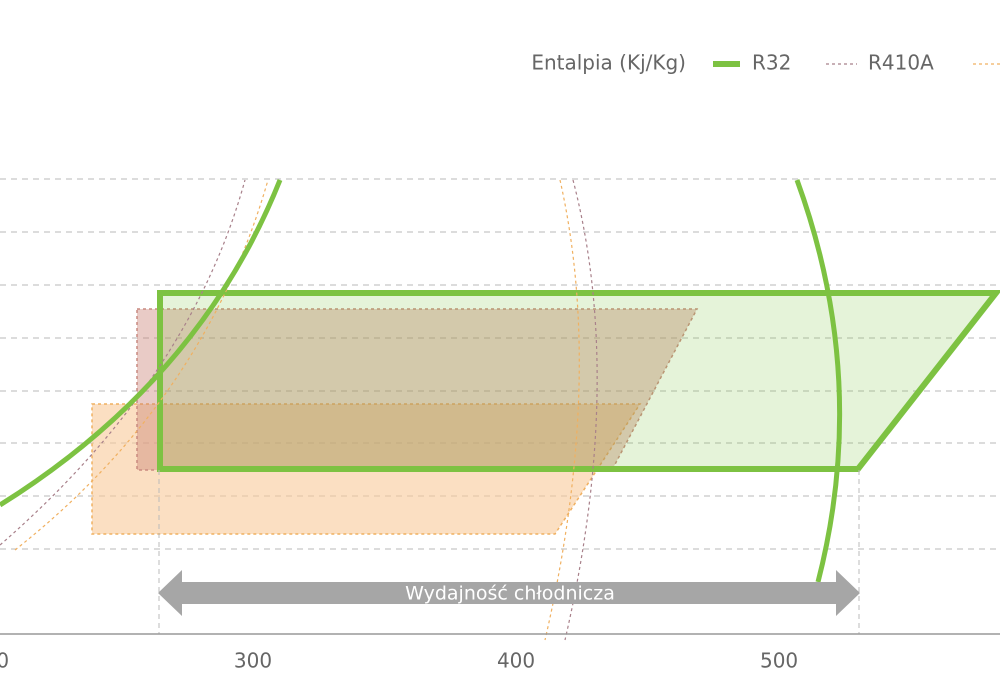 This screenshot has width=1000, height=700. What do you see at coordinates (856, 63) in the screenshot?
I see `legend: R32 R410A` at bounding box center [856, 63].